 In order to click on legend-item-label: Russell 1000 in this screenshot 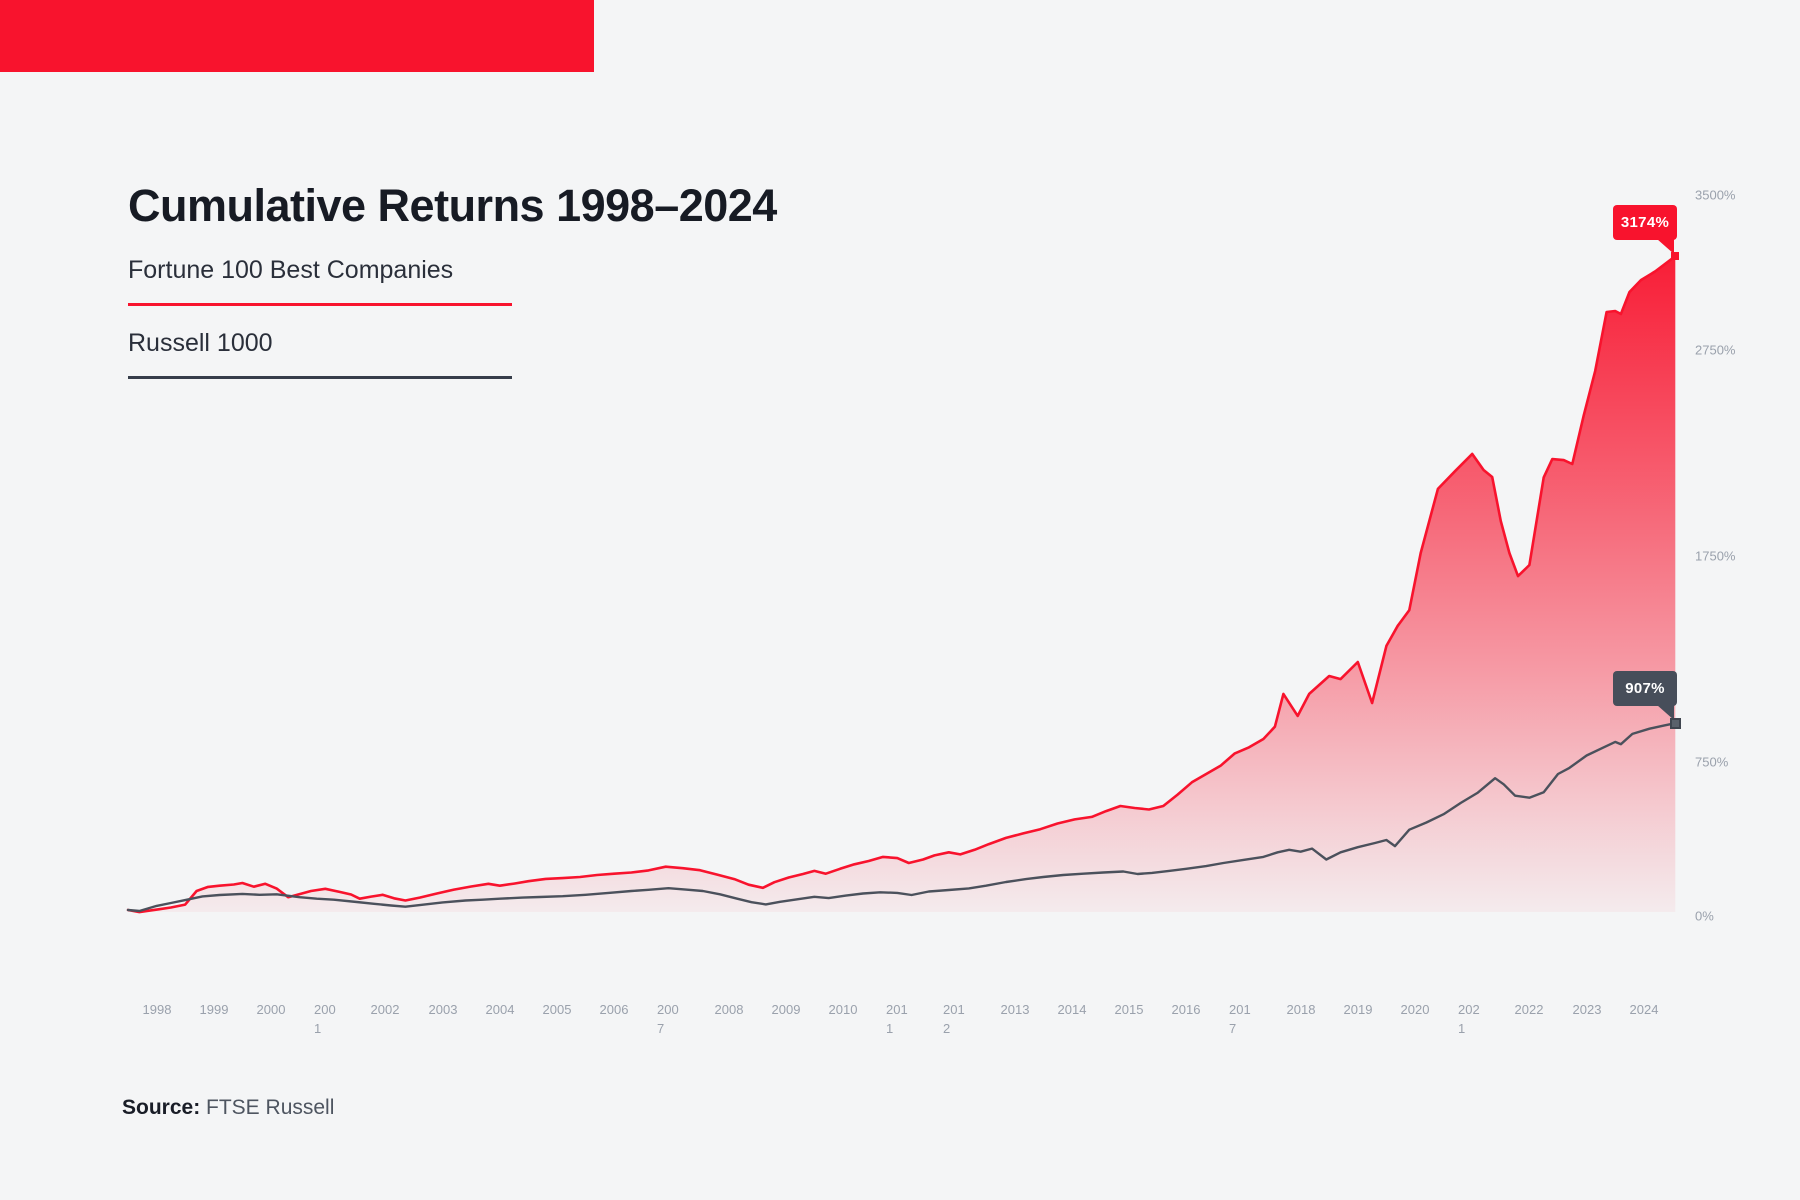, I will do `click(200, 343)`.